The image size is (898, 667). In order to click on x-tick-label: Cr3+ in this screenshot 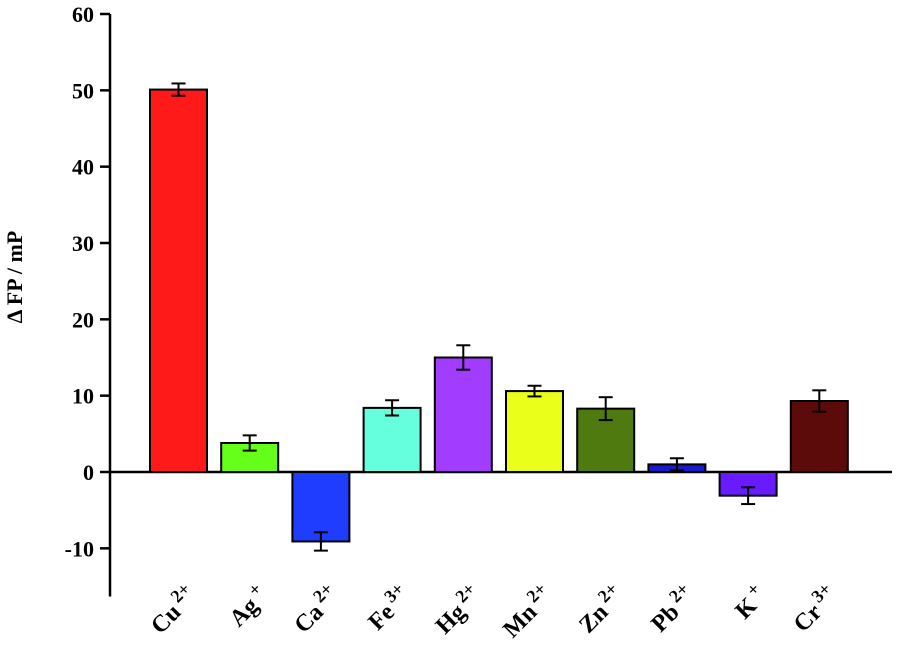, I will do `click(814, 608)`.